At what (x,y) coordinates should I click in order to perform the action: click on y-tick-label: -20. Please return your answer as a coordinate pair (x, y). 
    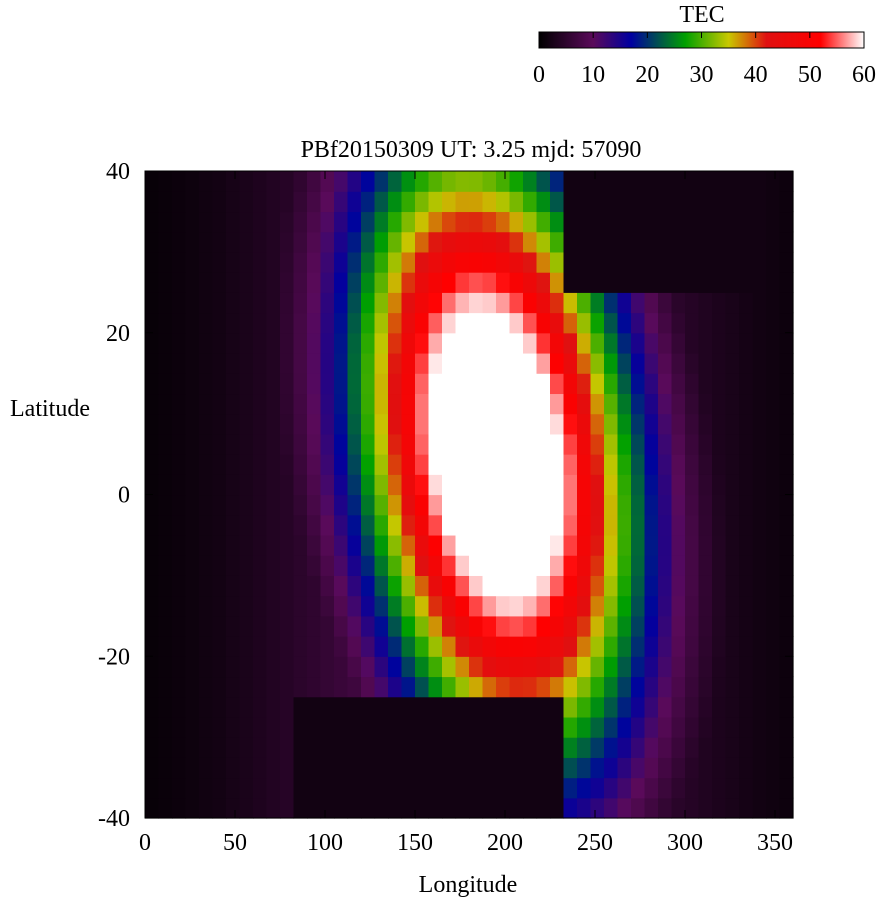
    Looking at the image, I should click on (114, 657).